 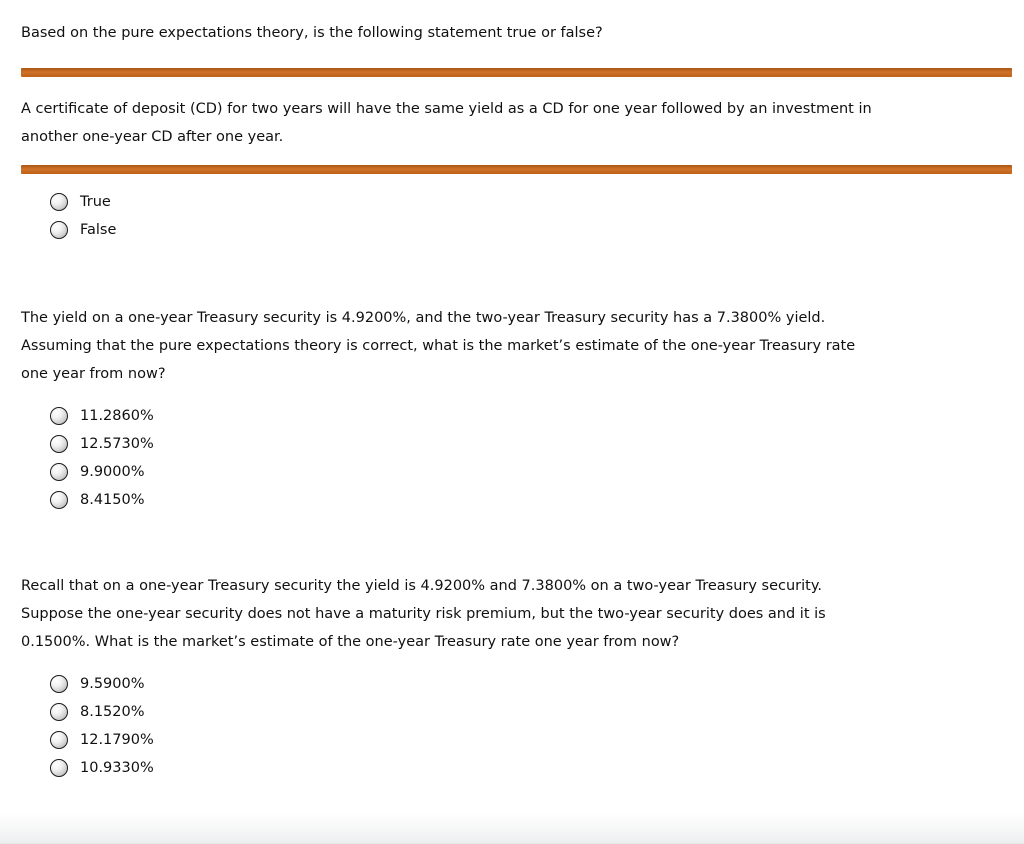 I want to click on bottom-fade, so click(x=512, y=828).